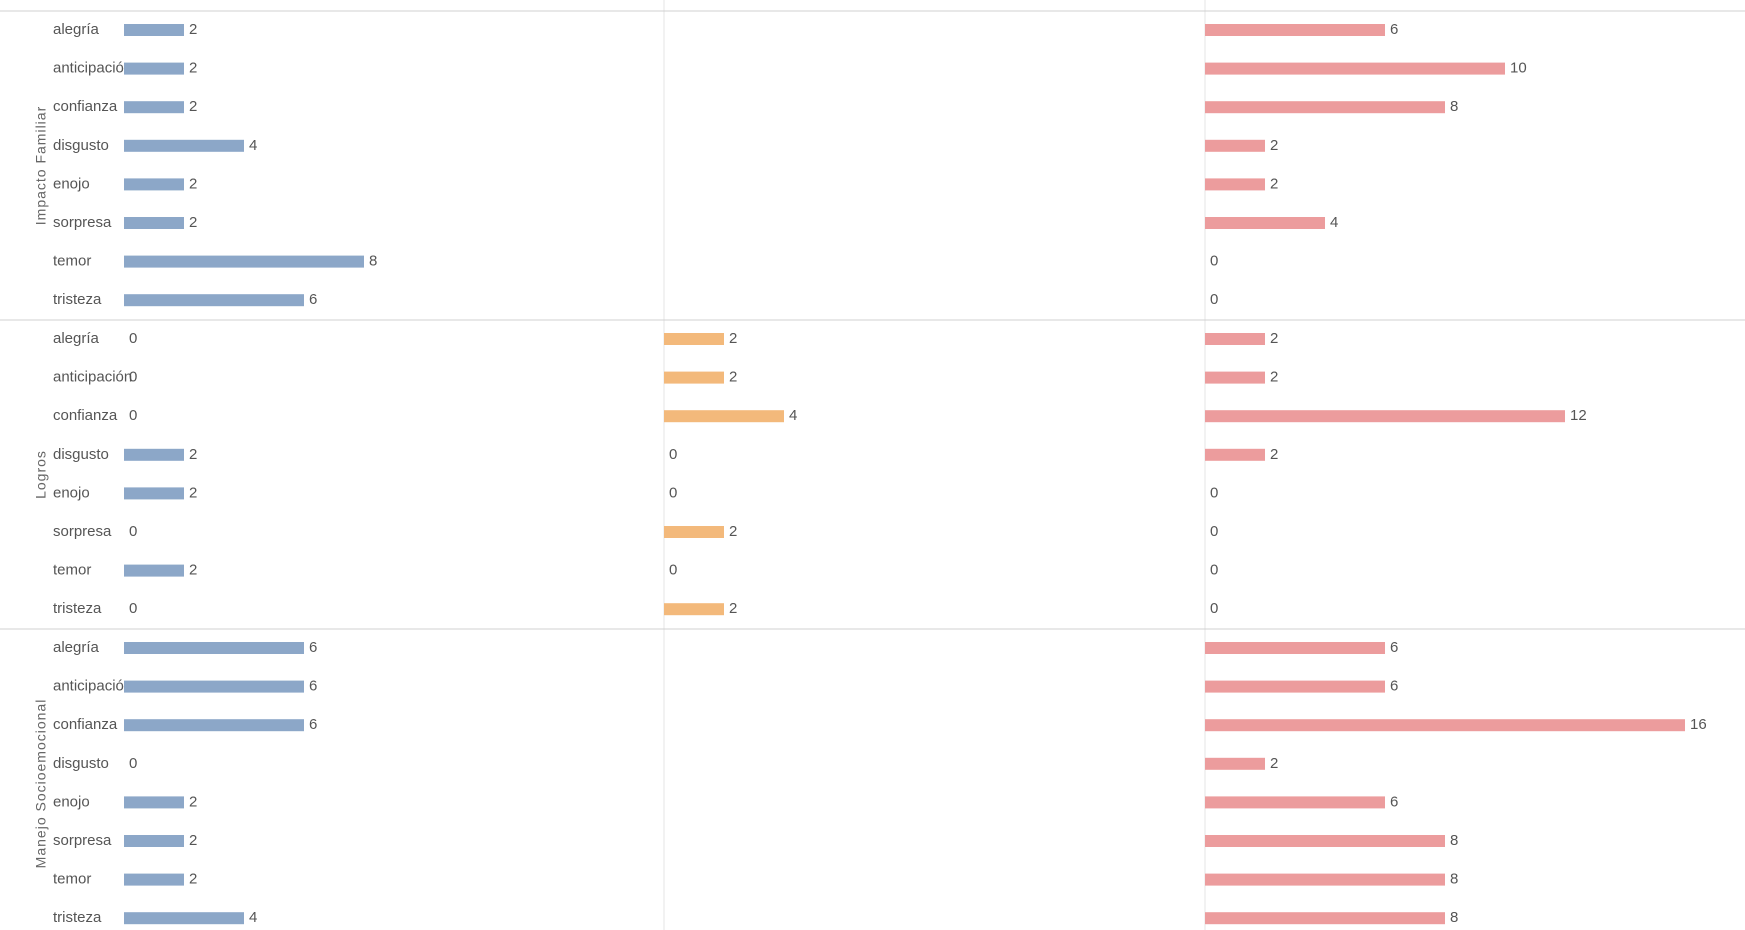 The image size is (1745, 930). I want to click on value-label: 16, so click(1698, 724).